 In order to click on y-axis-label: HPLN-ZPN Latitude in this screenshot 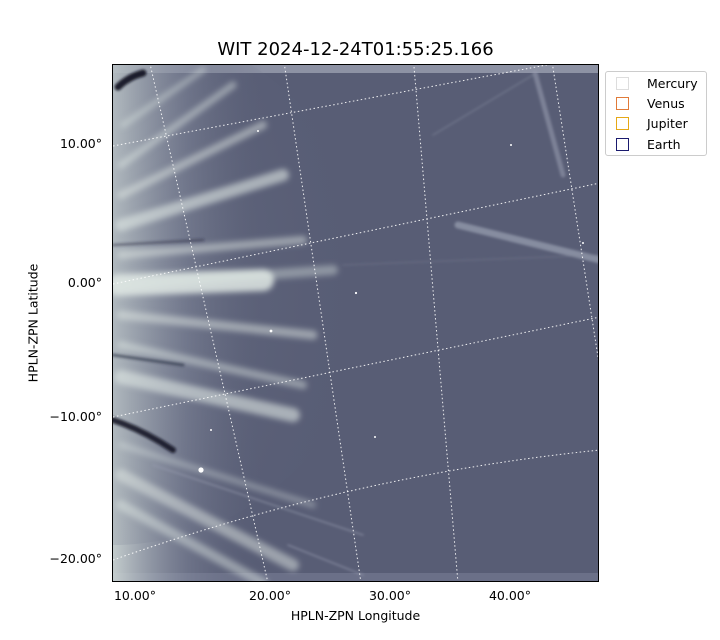, I will do `click(33, 323)`.